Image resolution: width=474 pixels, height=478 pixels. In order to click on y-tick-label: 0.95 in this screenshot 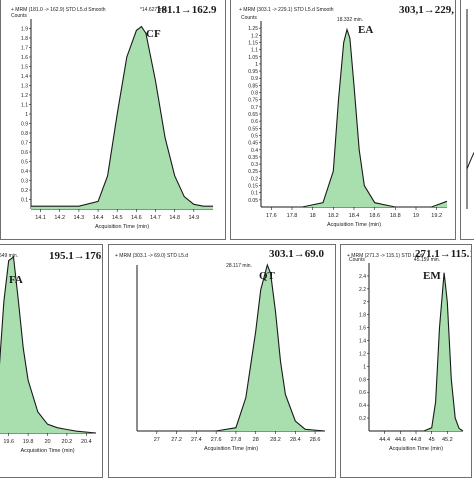, I will do `click(253, 72)`.